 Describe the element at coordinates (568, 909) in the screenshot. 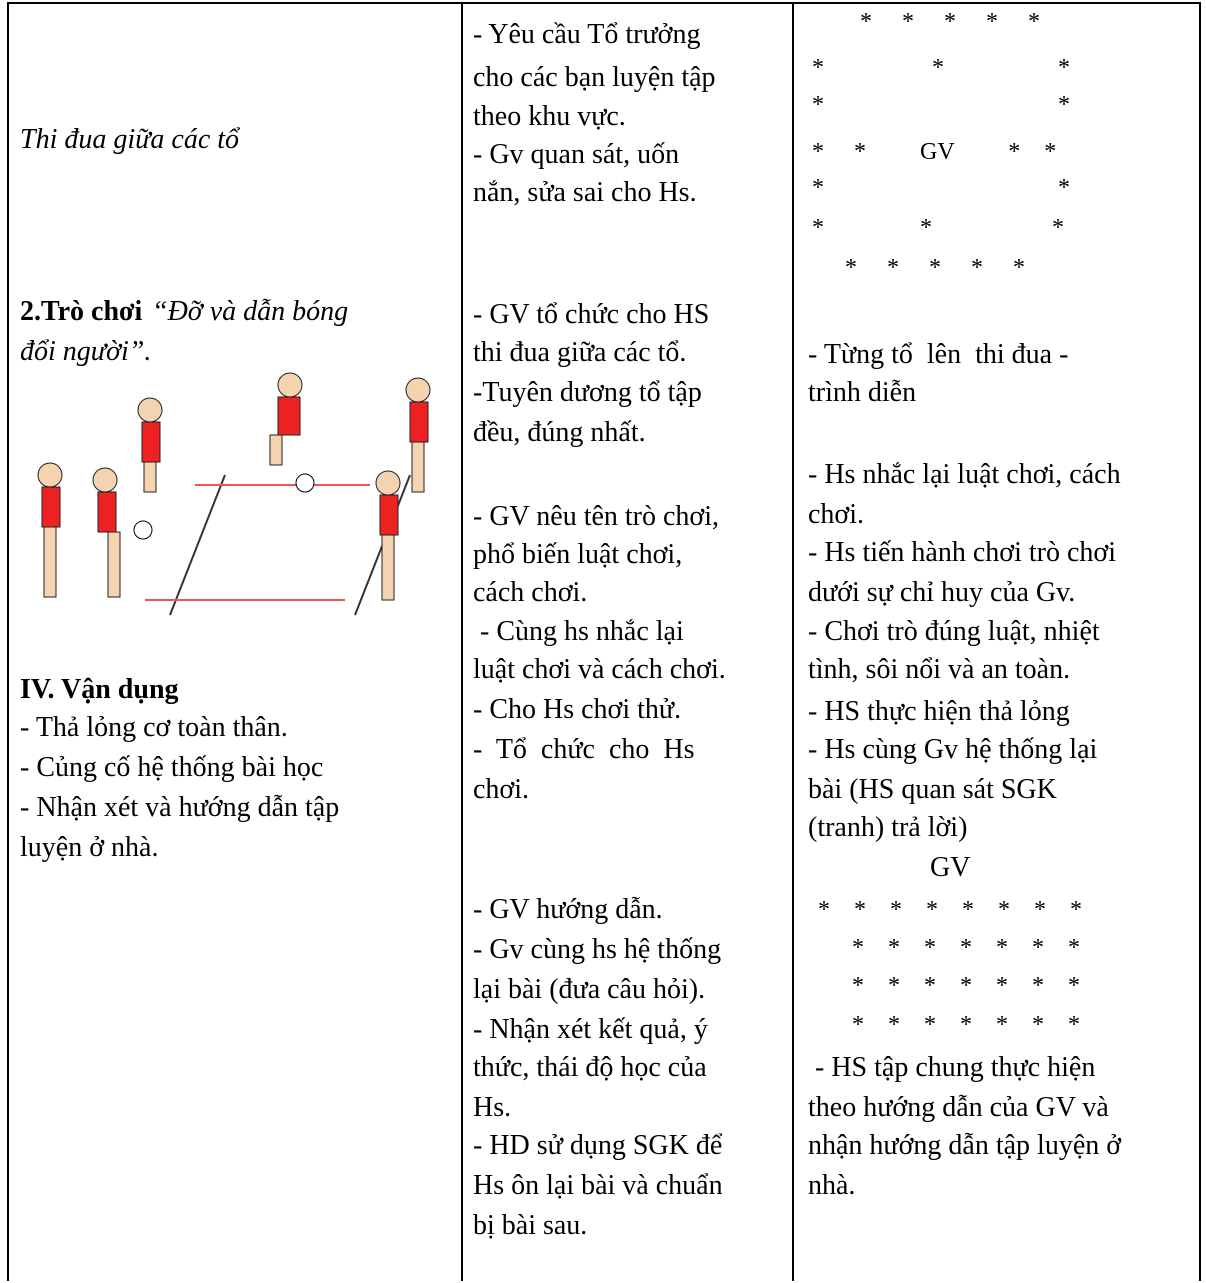

I see `text-line: - GV hướng dẫn.` at that location.